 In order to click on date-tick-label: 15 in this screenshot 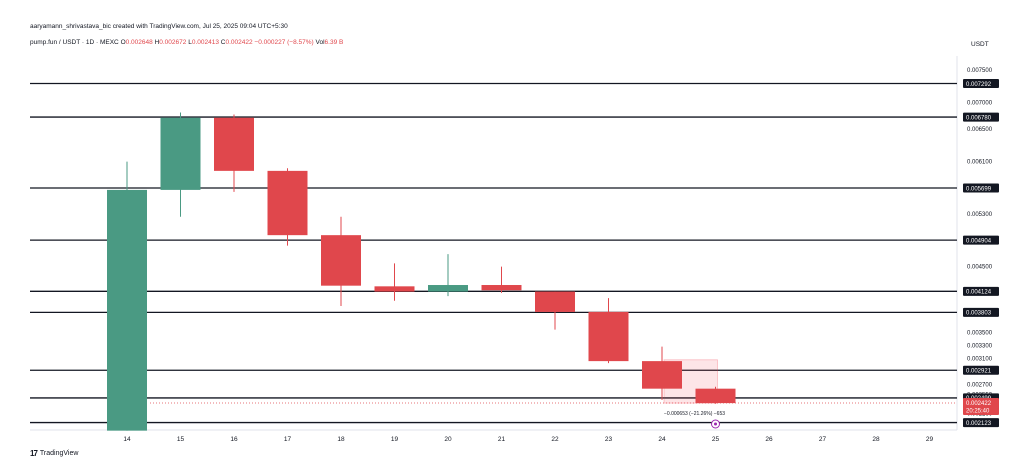, I will do `click(181, 439)`.